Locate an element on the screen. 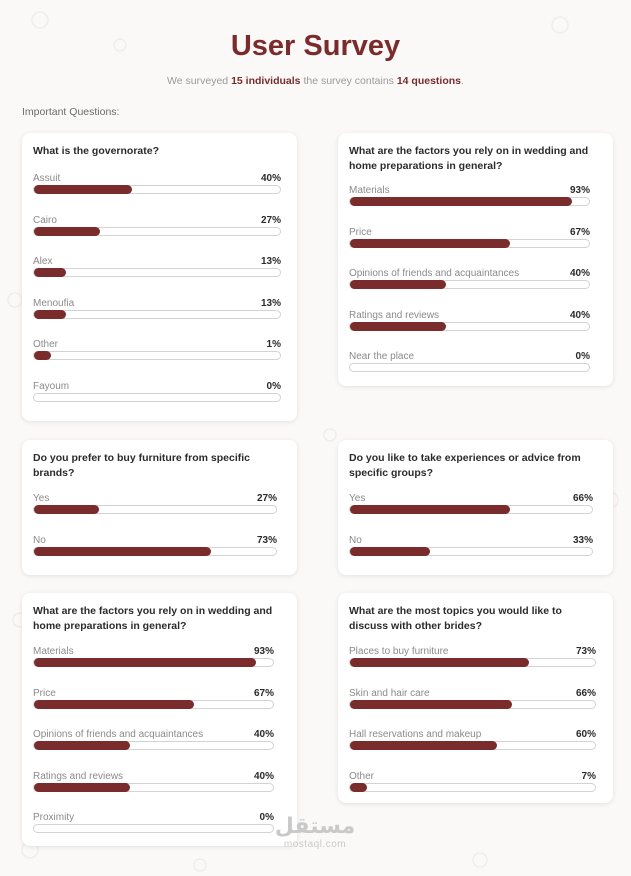 This screenshot has height=876, width=631. answer-item: Materials 93% is located at coordinates (469, 194).